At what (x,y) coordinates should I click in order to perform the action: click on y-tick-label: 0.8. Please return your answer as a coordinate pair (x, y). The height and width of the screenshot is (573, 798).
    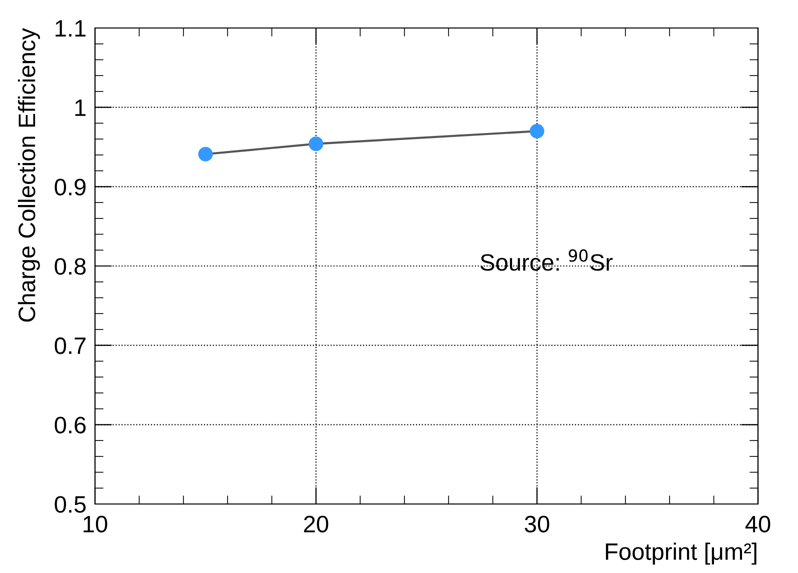
    Looking at the image, I should click on (70, 266).